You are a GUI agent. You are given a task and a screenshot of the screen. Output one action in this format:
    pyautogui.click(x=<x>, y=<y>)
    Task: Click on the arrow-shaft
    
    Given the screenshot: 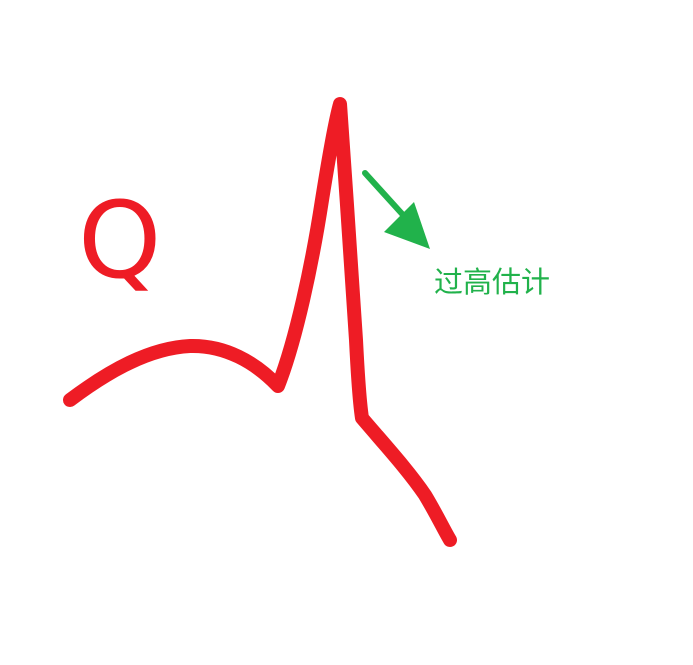 What is the action you would take?
    pyautogui.click(x=384, y=194)
    